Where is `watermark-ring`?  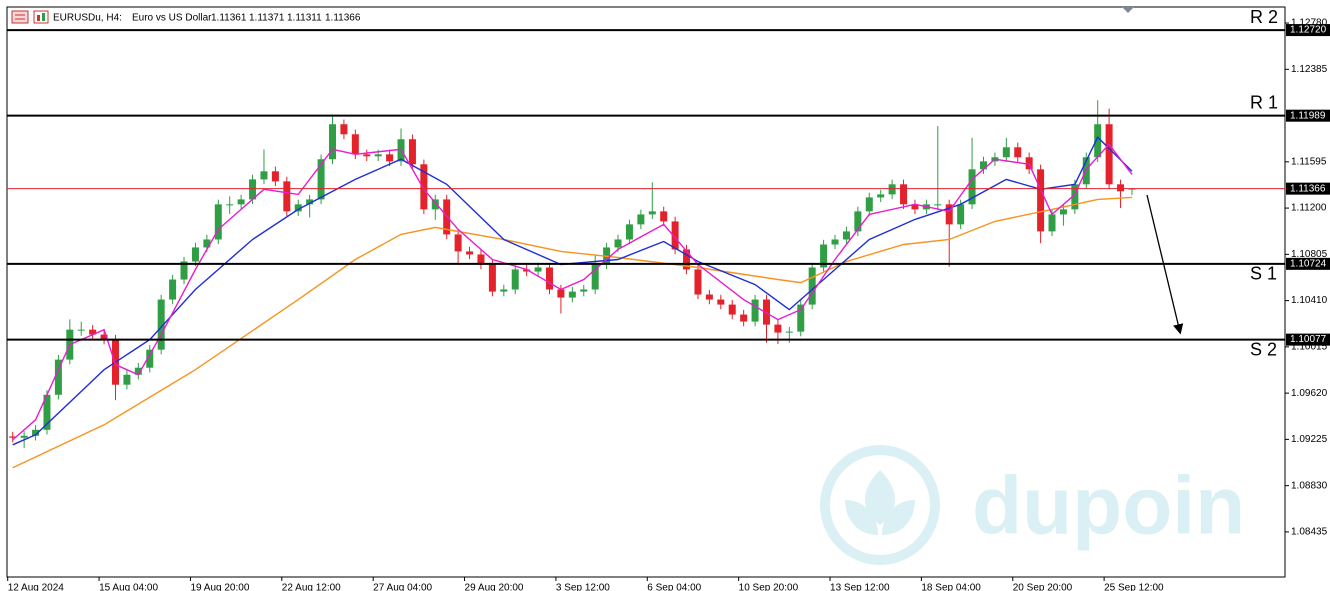 watermark-ring is located at coordinates (880, 505).